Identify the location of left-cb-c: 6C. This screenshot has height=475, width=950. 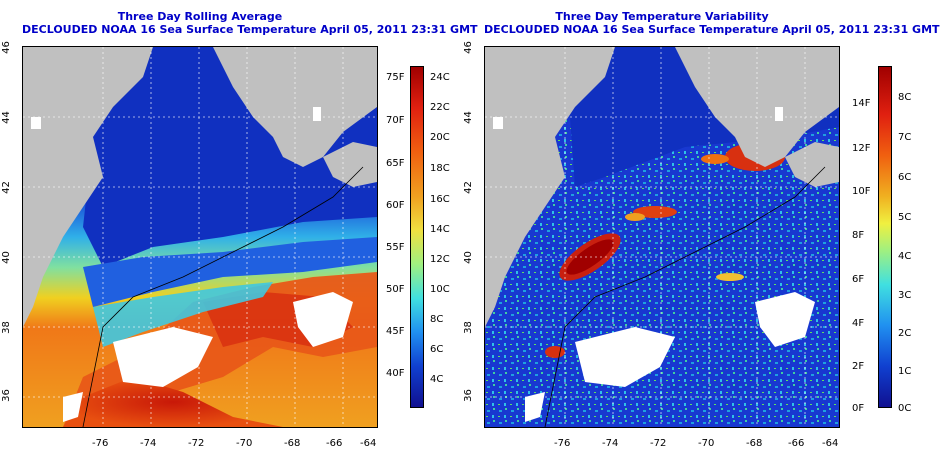
(437, 349).